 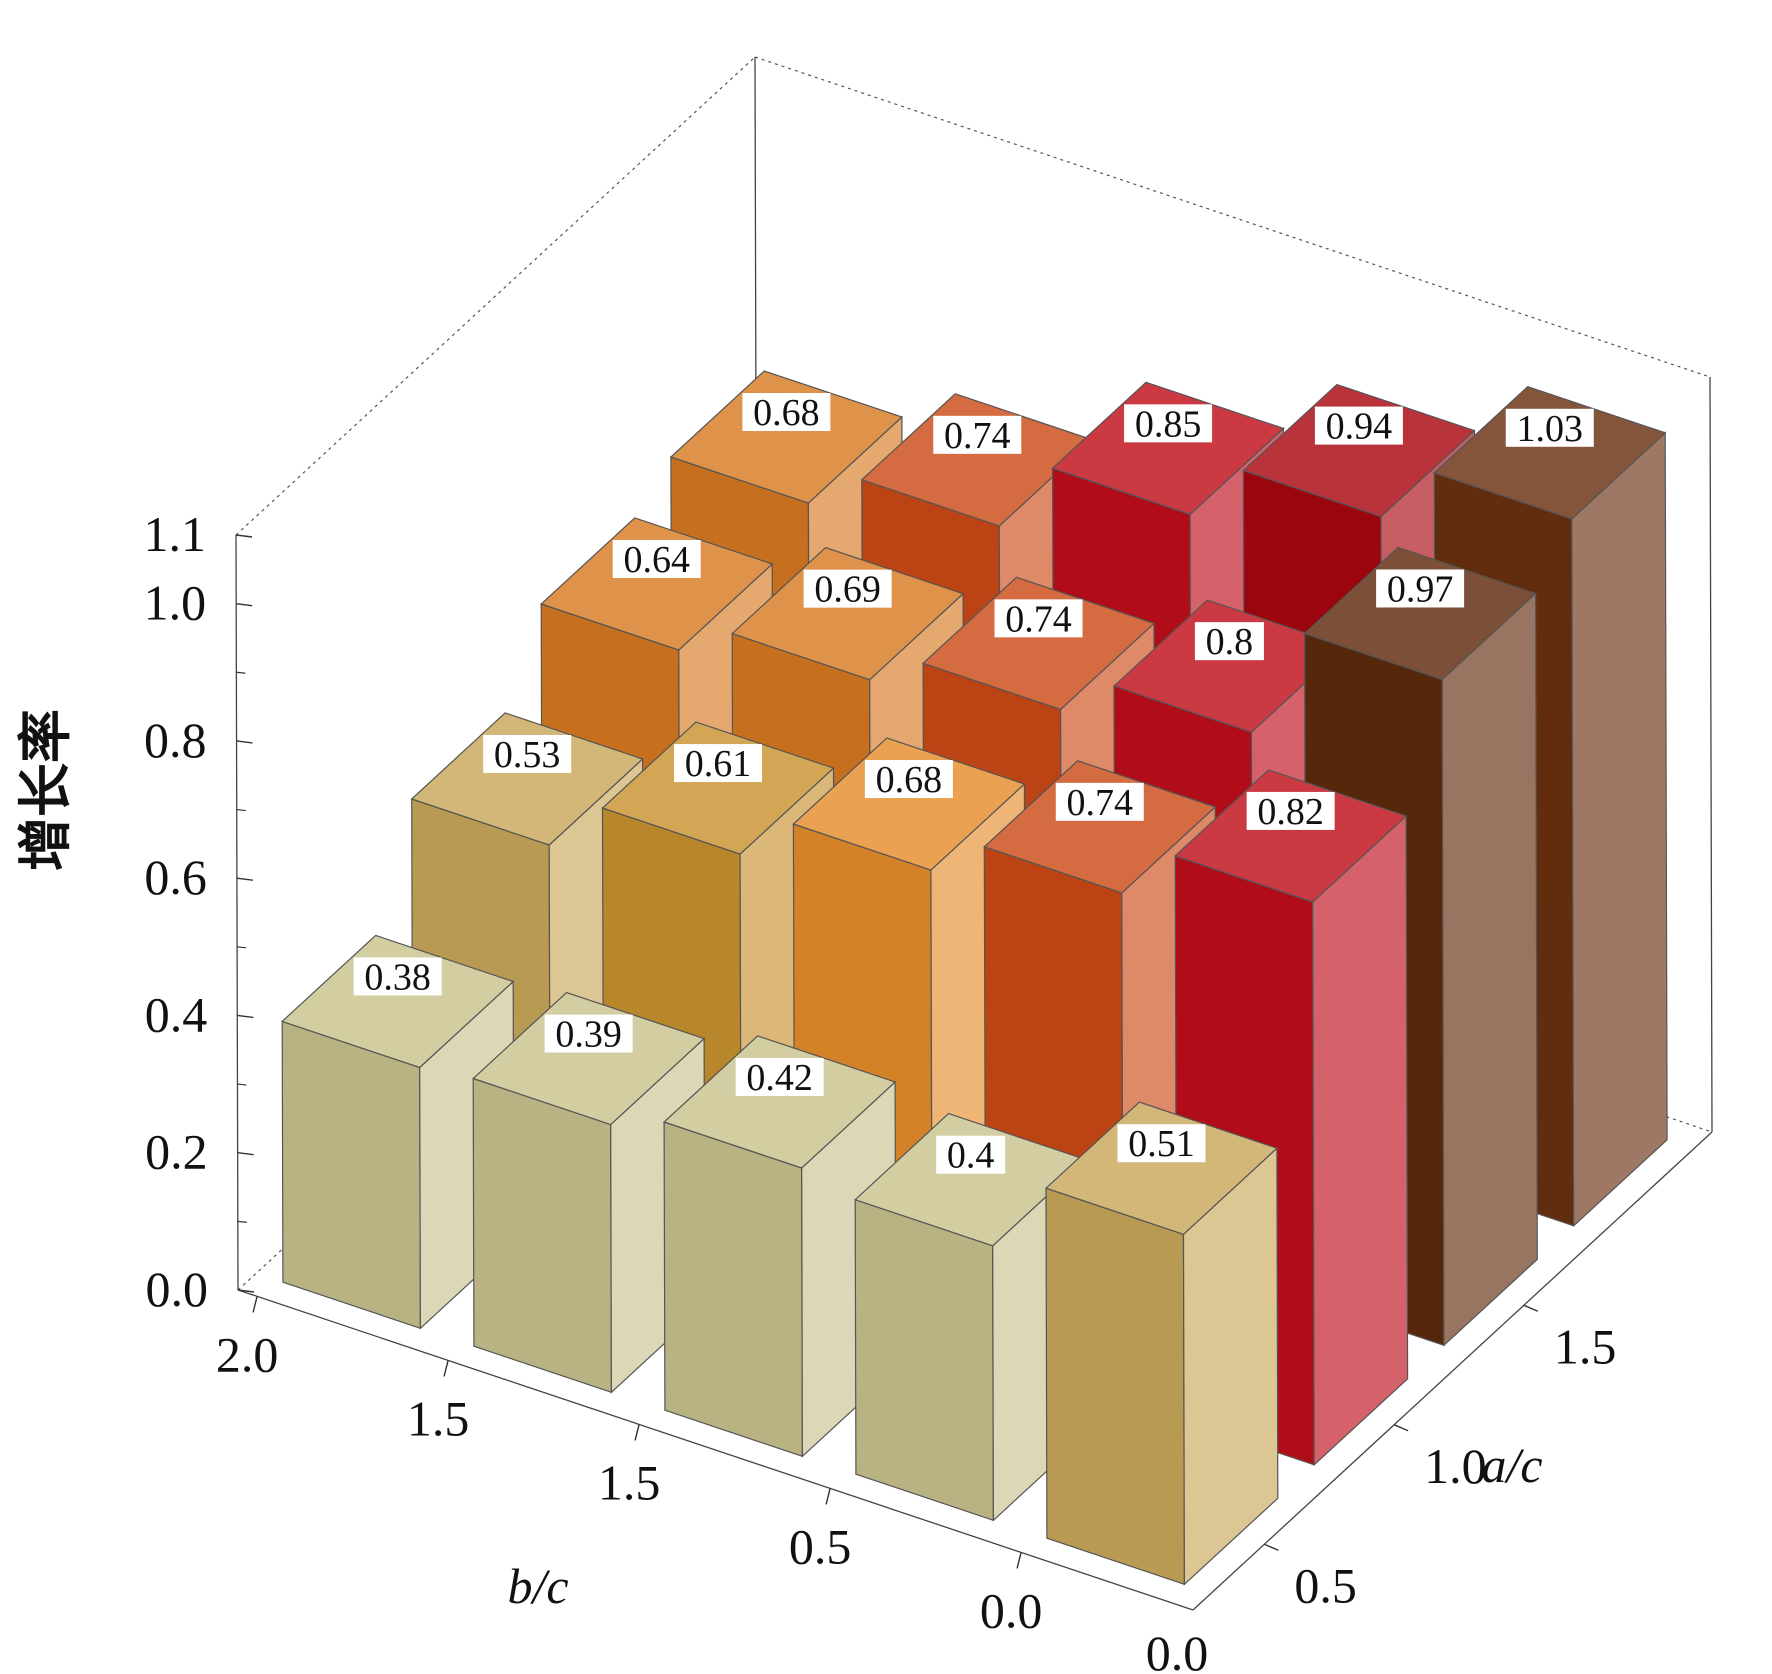 I want to click on data-label: 0.8, so click(x=1230, y=642).